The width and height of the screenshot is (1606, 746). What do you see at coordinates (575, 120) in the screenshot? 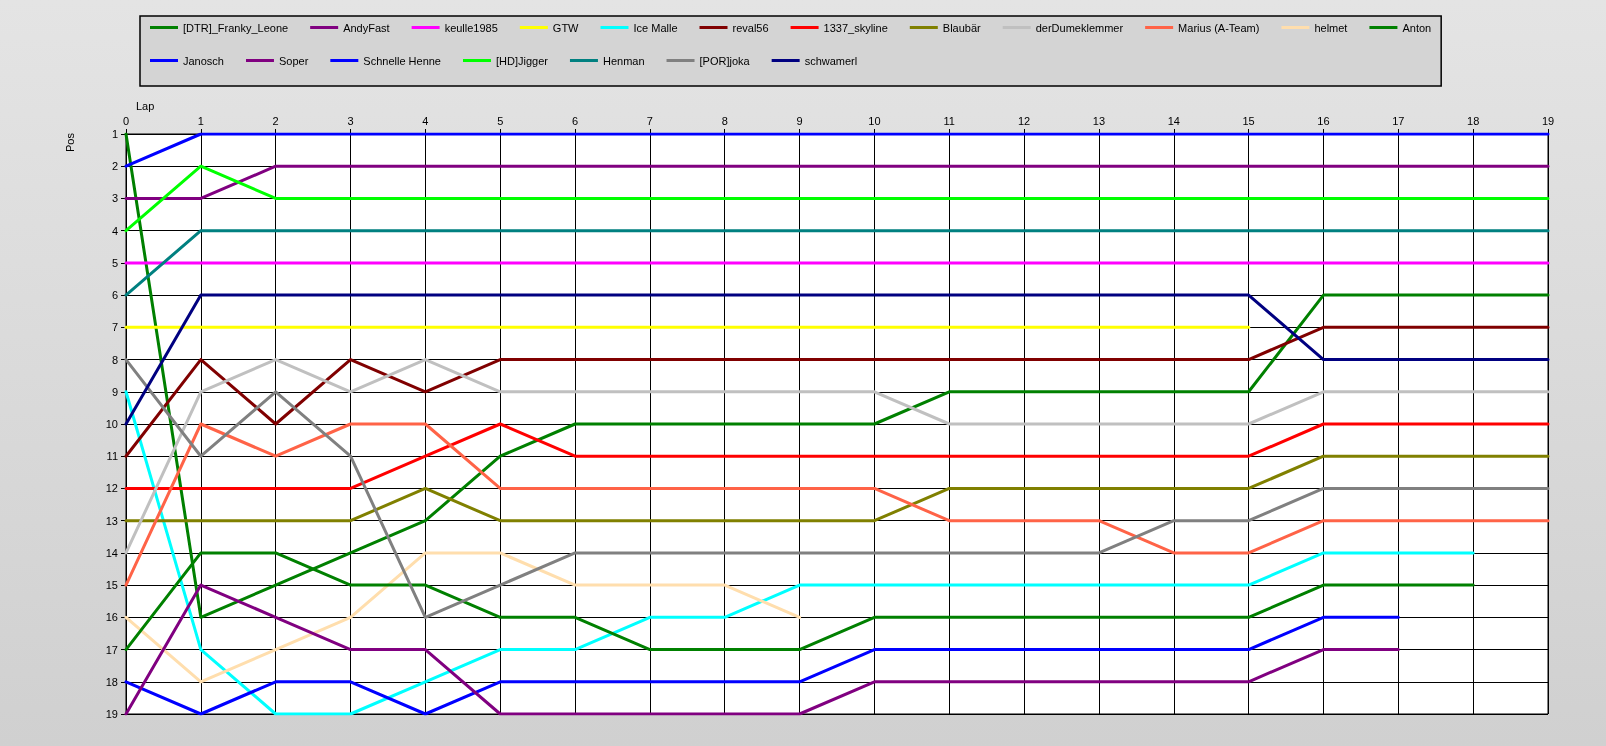
I see `x-tick-label: 6` at bounding box center [575, 120].